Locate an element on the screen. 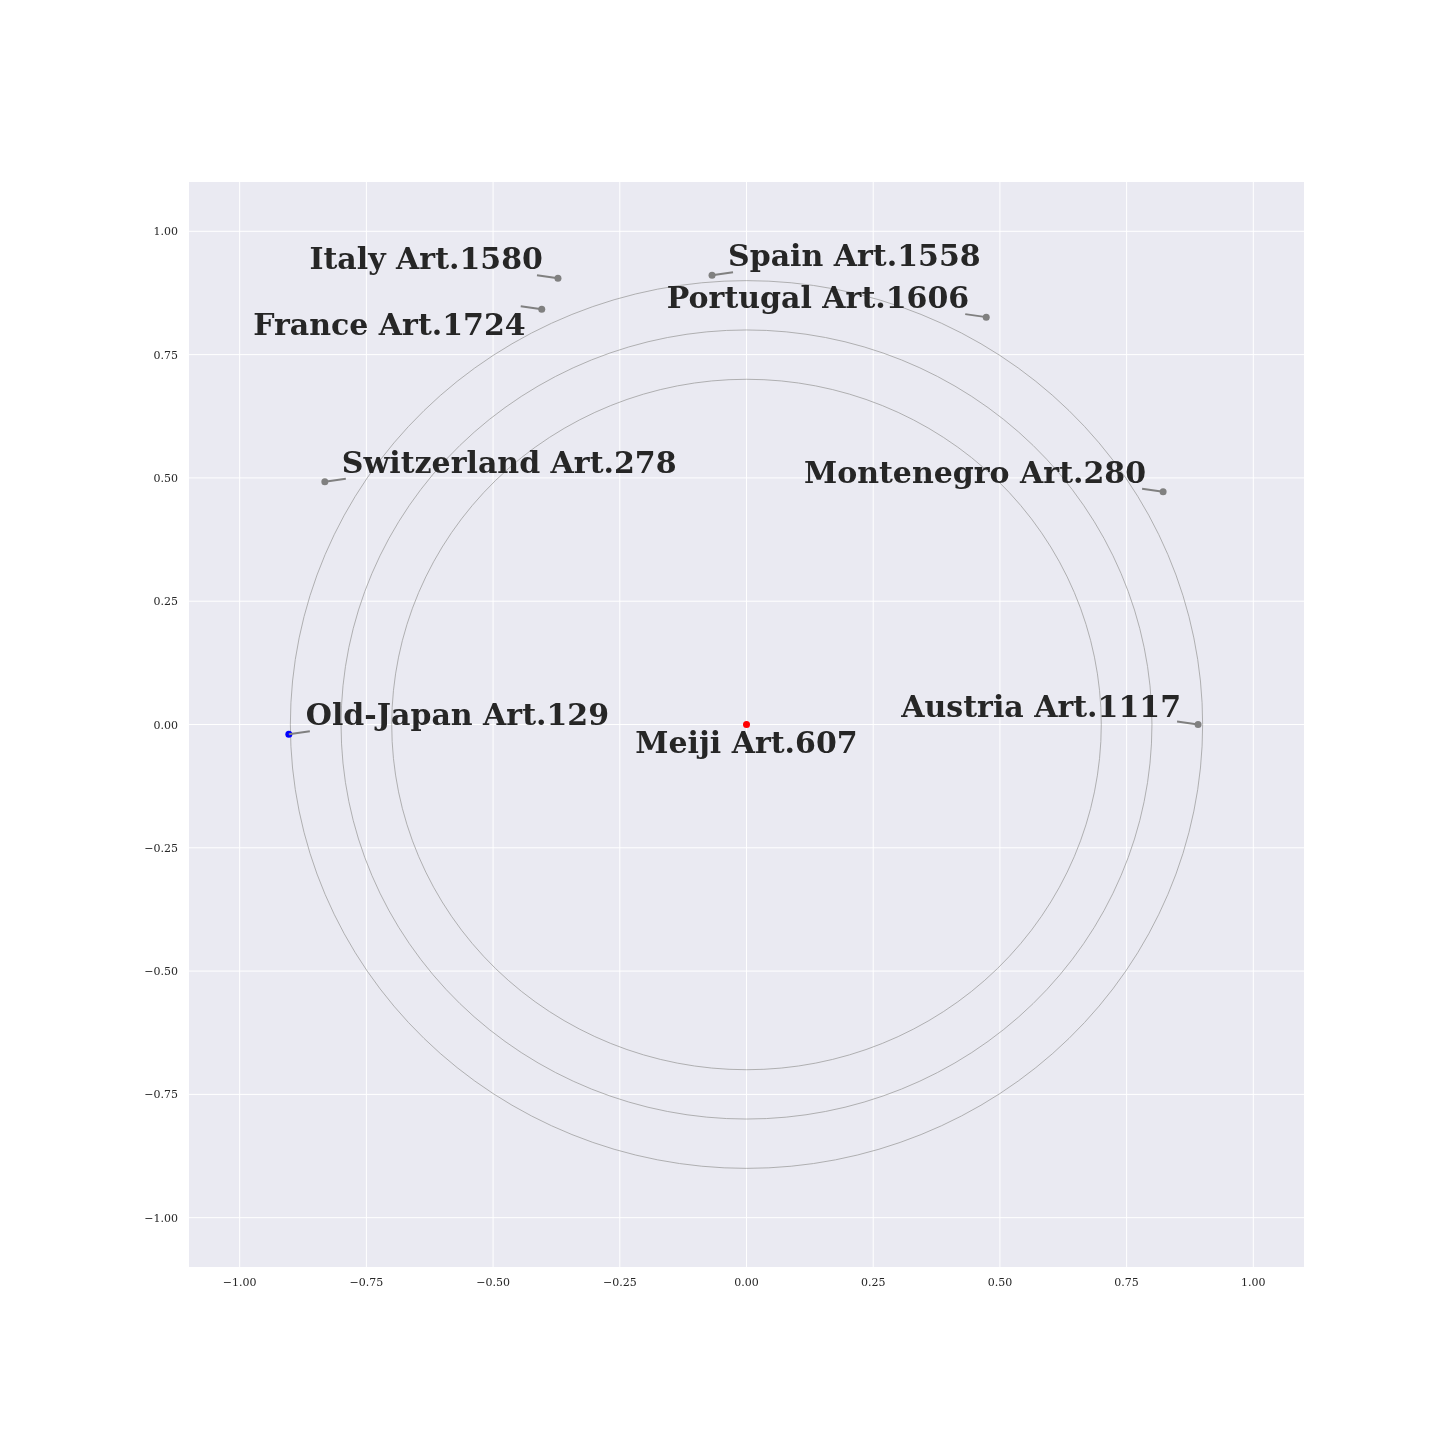 The image size is (1440, 1440). x-tick-label: 1.00 is located at coordinates (1253, 1282).